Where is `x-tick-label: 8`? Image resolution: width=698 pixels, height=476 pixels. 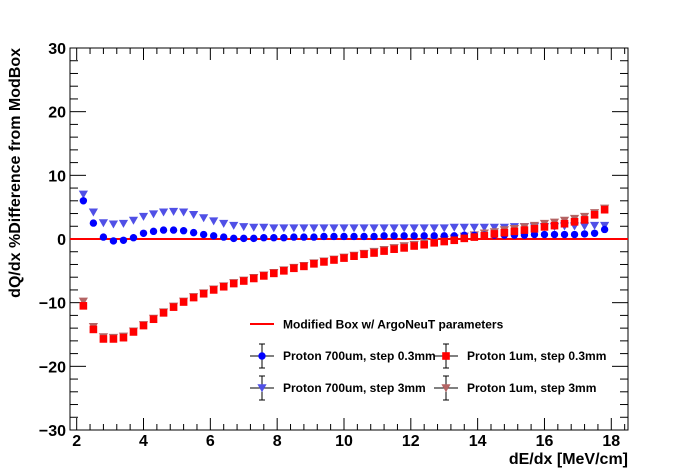 x-tick-label: 8 is located at coordinates (277, 441).